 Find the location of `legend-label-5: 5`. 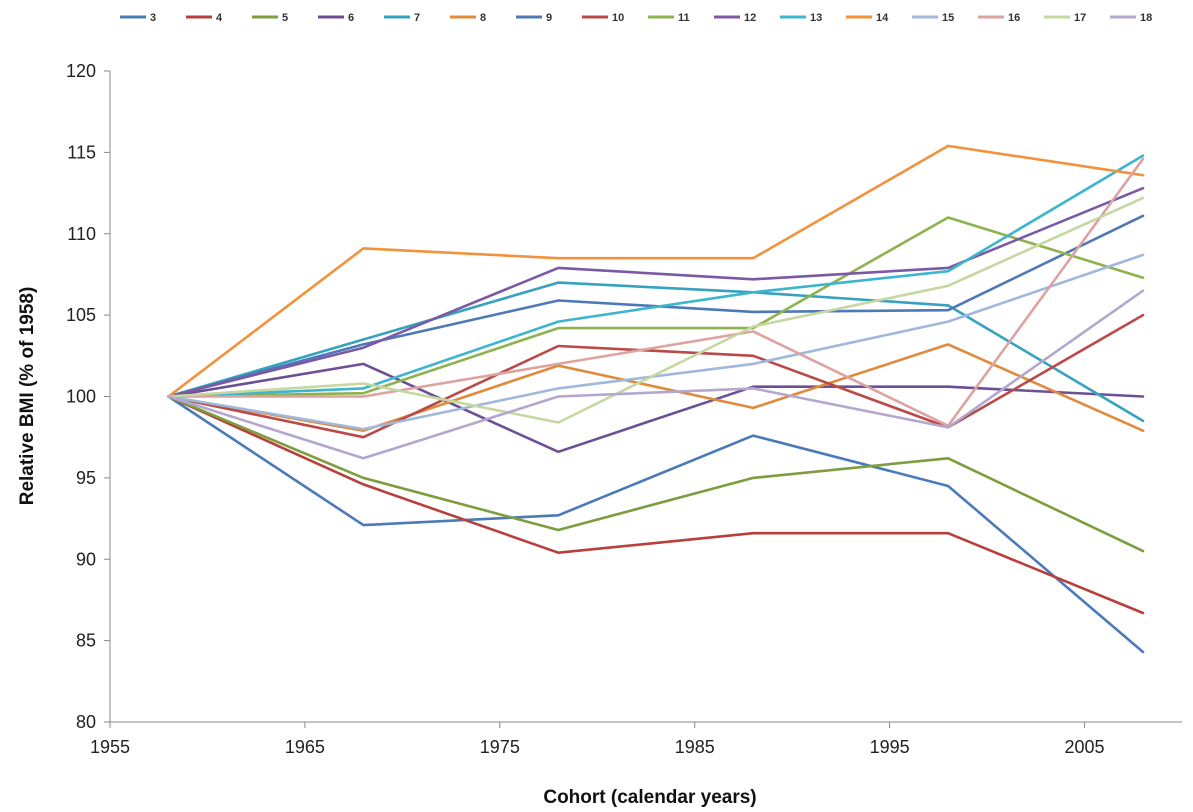

legend-label-5: 5 is located at coordinates (285, 18).